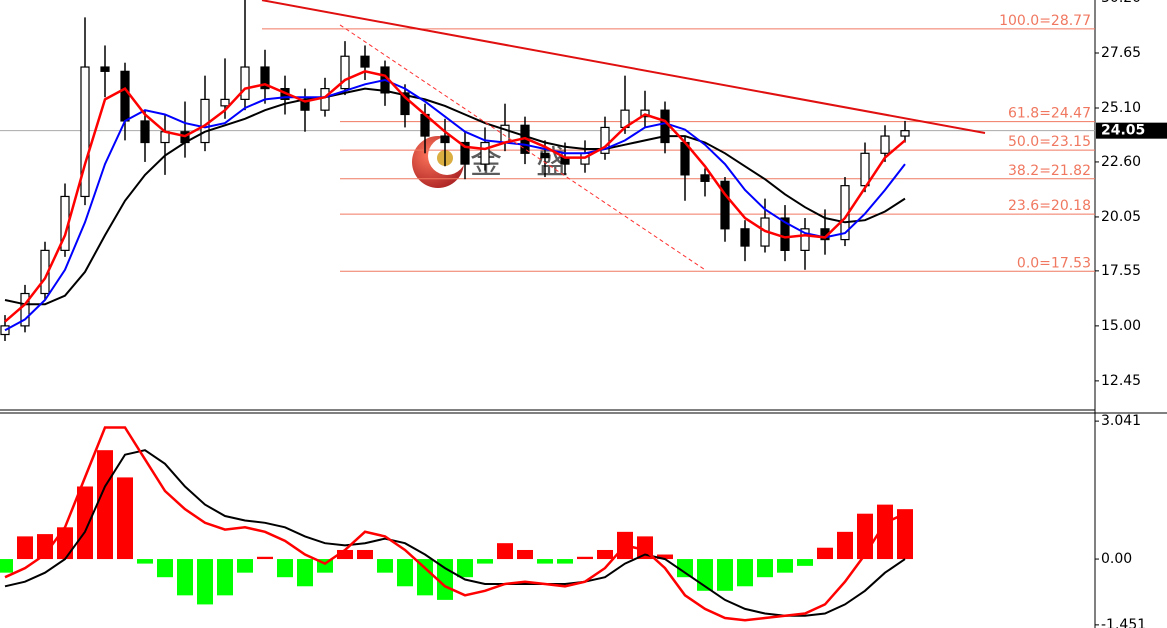  What do you see at coordinates (1049, 206) in the screenshot?
I see `fib-label: 23.6=20.18` at bounding box center [1049, 206].